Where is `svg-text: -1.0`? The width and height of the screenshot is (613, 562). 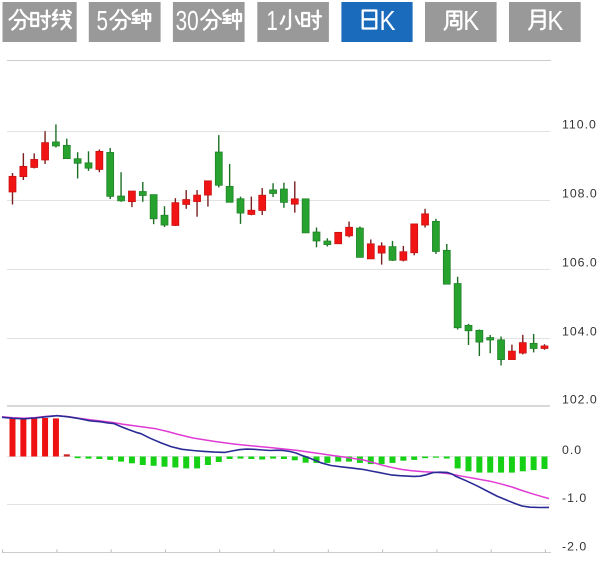
svg-text: -1.0 is located at coordinates (574, 498).